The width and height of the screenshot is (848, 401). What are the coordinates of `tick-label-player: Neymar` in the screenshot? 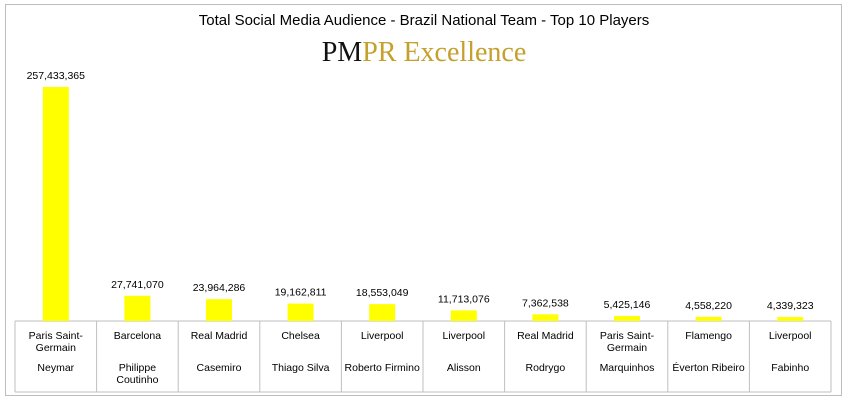 It's located at (55, 368).